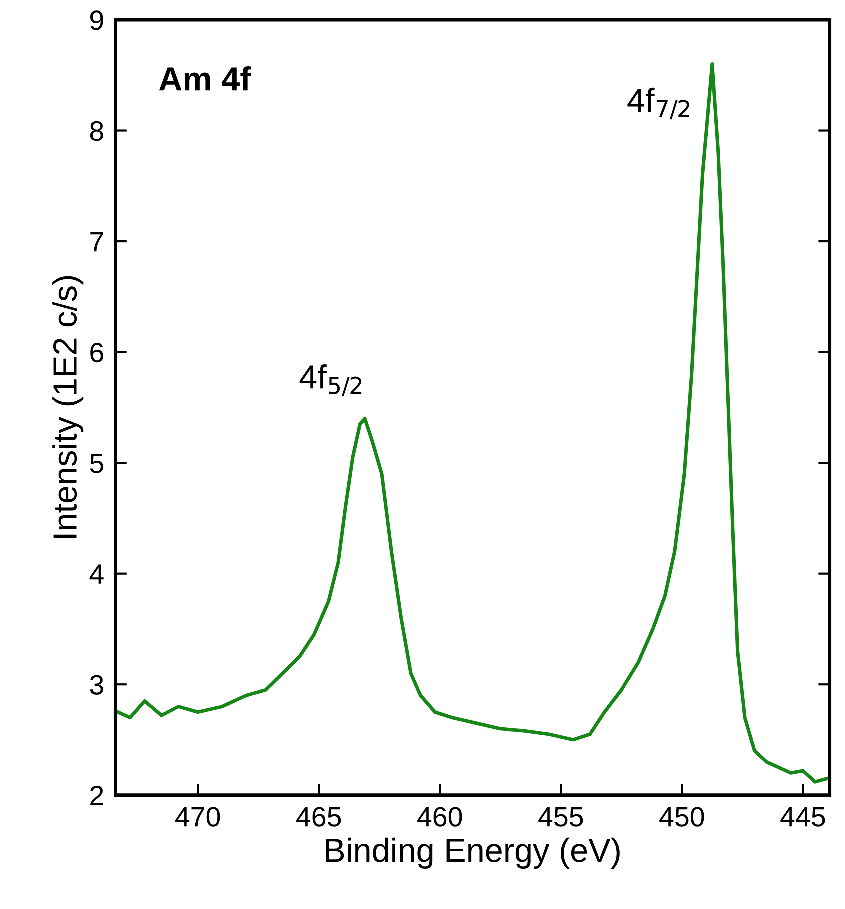 The image size is (845, 909). What do you see at coordinates (803, 817) in the screenshot?
I see `x-tick-label: 445` at bounding box center [803, 817].